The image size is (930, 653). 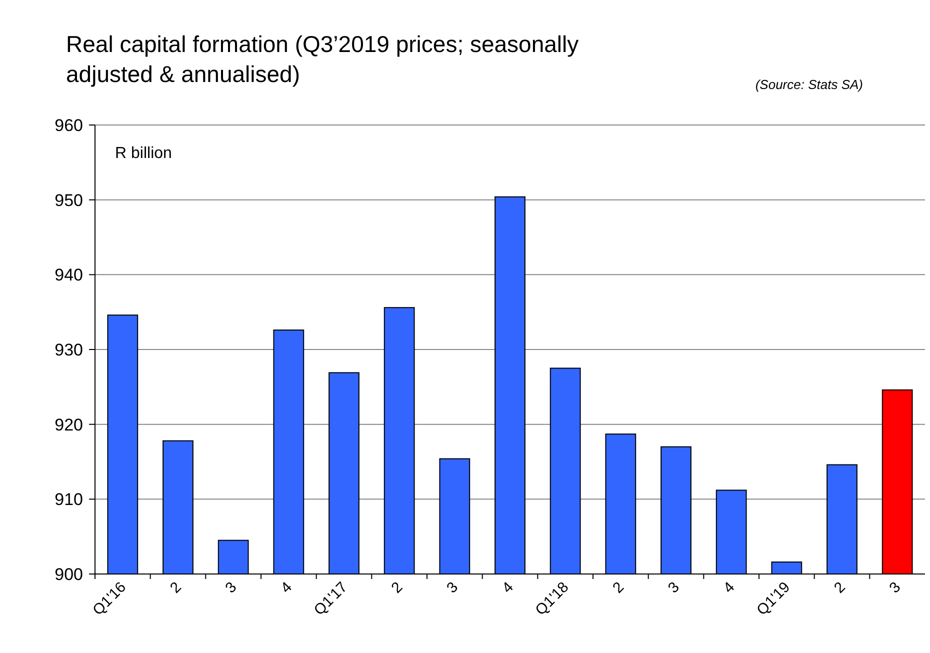 What do you see at coordinates (323, 59) in the screenshot?
I see `chart-title: Real capital formation (Q3’2019 prices; seasonally adjusted & annualised)` at bounding box center [323, 59].